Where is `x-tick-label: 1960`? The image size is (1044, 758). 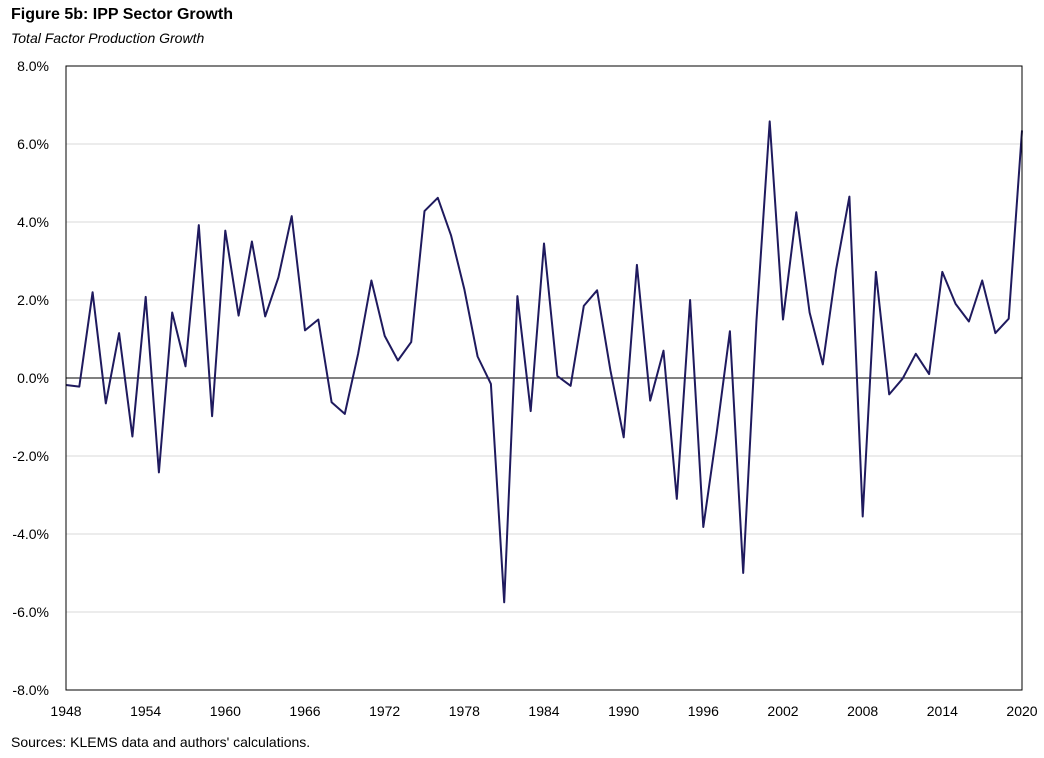
x-tick-label: 1960 is located at coordinates (225, 711).